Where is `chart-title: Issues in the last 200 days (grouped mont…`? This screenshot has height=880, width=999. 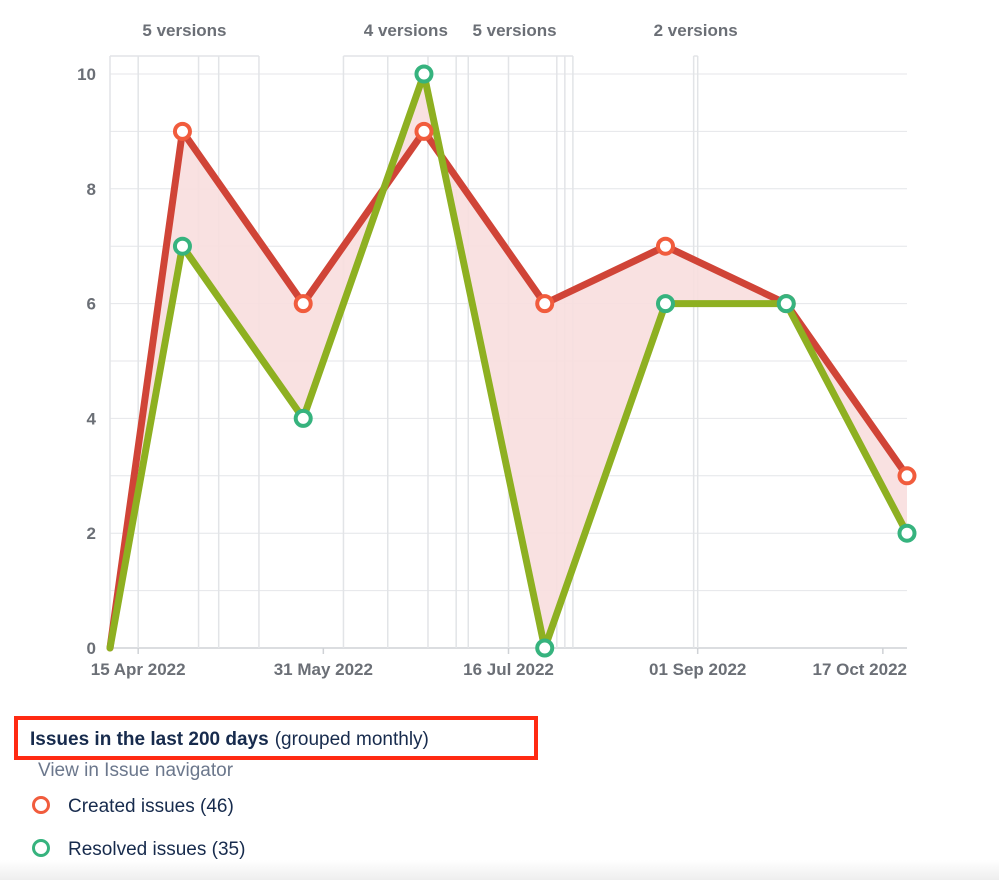
chart-title: Issues in the last 200 days (grouped mont… is located at coordinates (229, 740).